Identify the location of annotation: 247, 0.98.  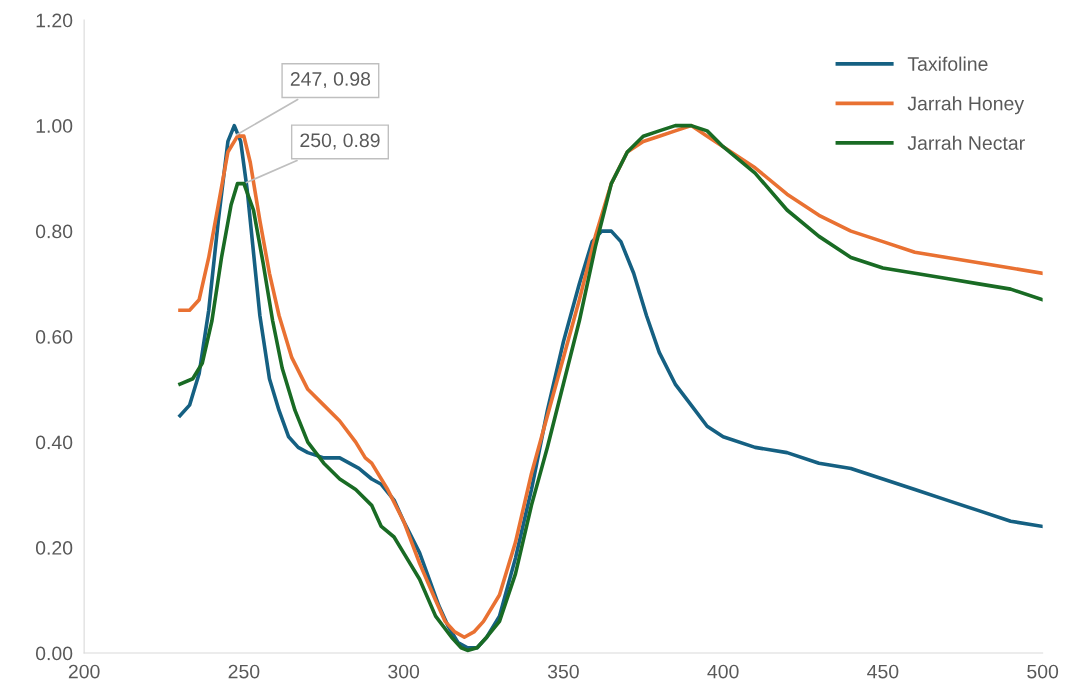
(330, 80).